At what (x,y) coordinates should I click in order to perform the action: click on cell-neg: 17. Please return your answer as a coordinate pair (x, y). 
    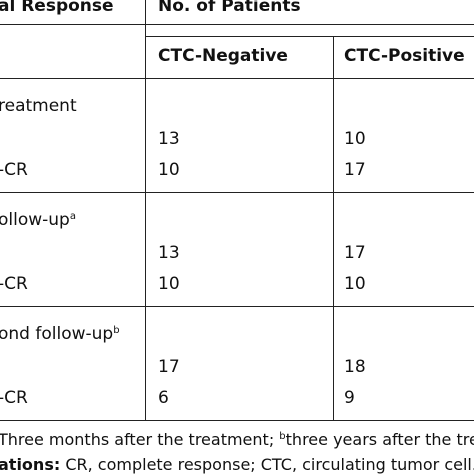
    Looking at the image, I should click on (169, 367).